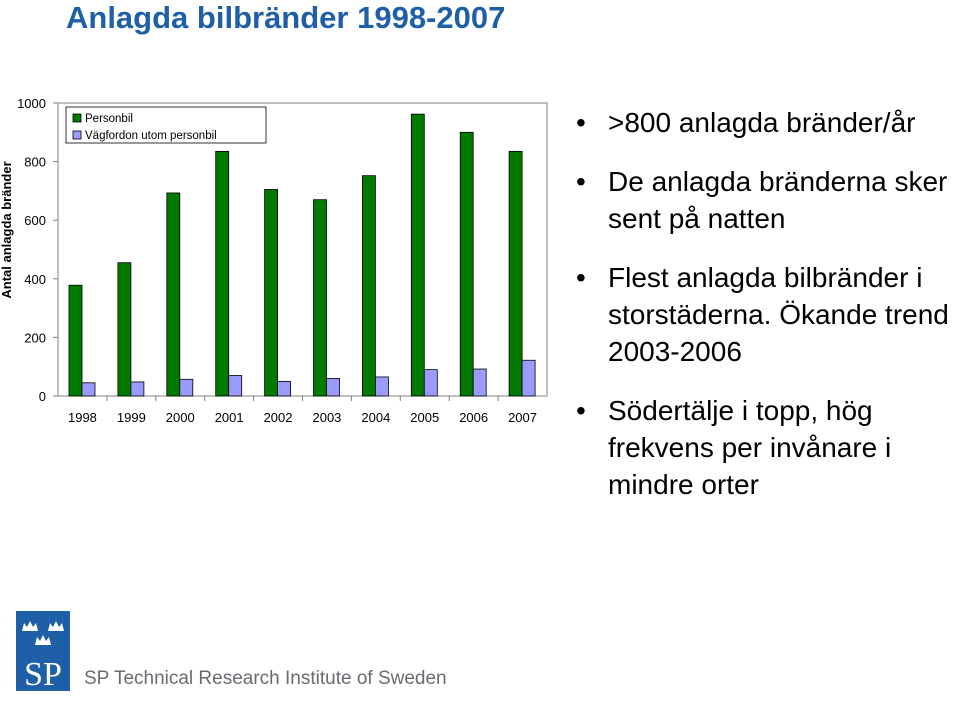 The width and height of the screenshot is (960, 708). What do you see at coordinates (31, 103) in the screenshot?
I see `y-tick-label: 1000` at bounding box center [31, 103].